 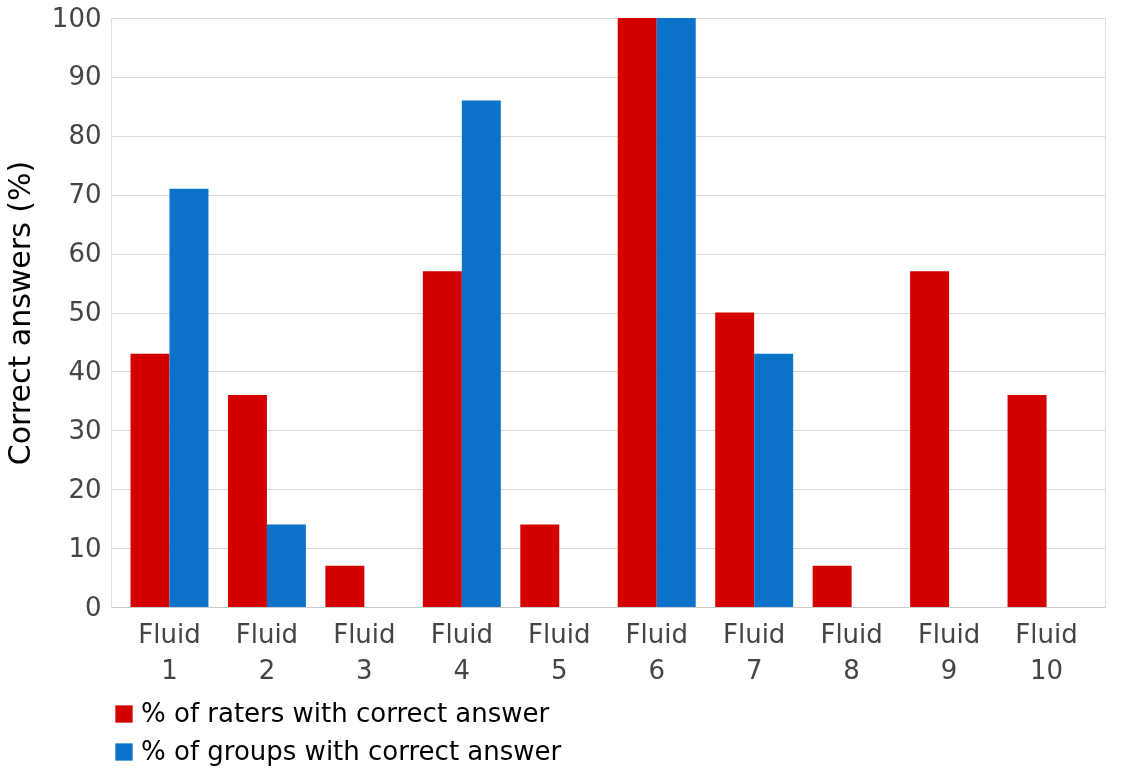 What do you see at coordinates (851, 651) in the screenshot?
I see `x-tick-label: Fluid 8` at bounding box center [851, 651].